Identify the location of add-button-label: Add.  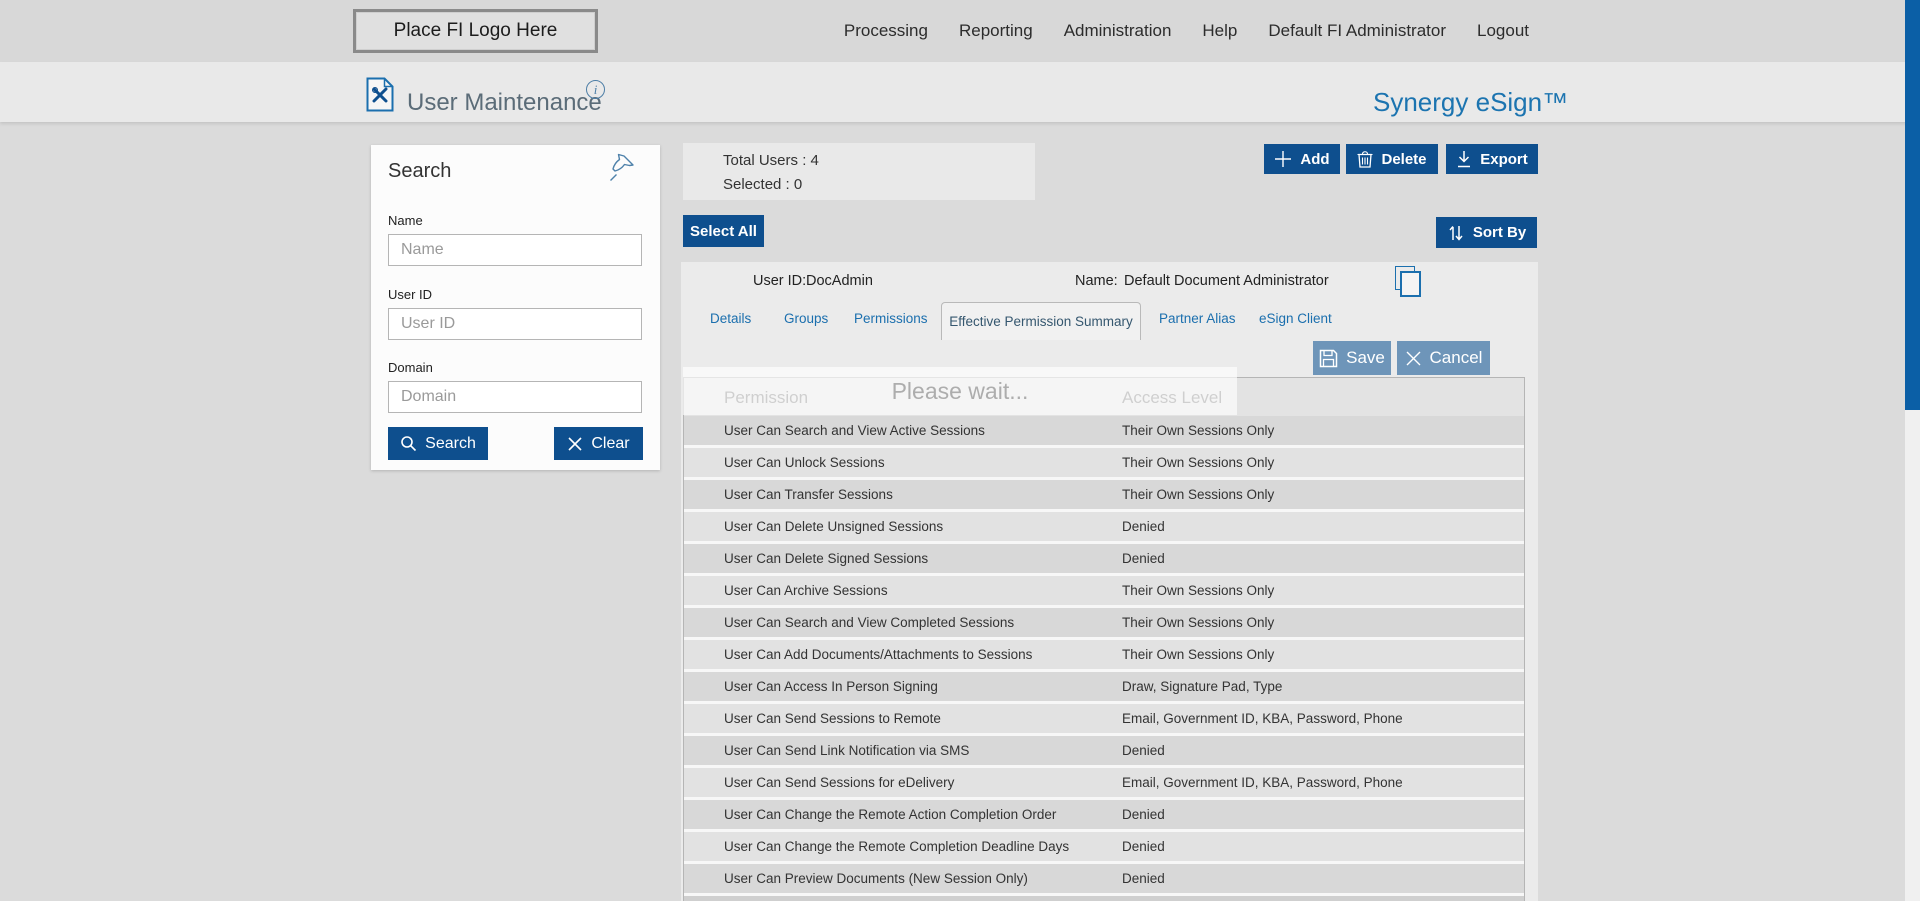
(1315, 159).